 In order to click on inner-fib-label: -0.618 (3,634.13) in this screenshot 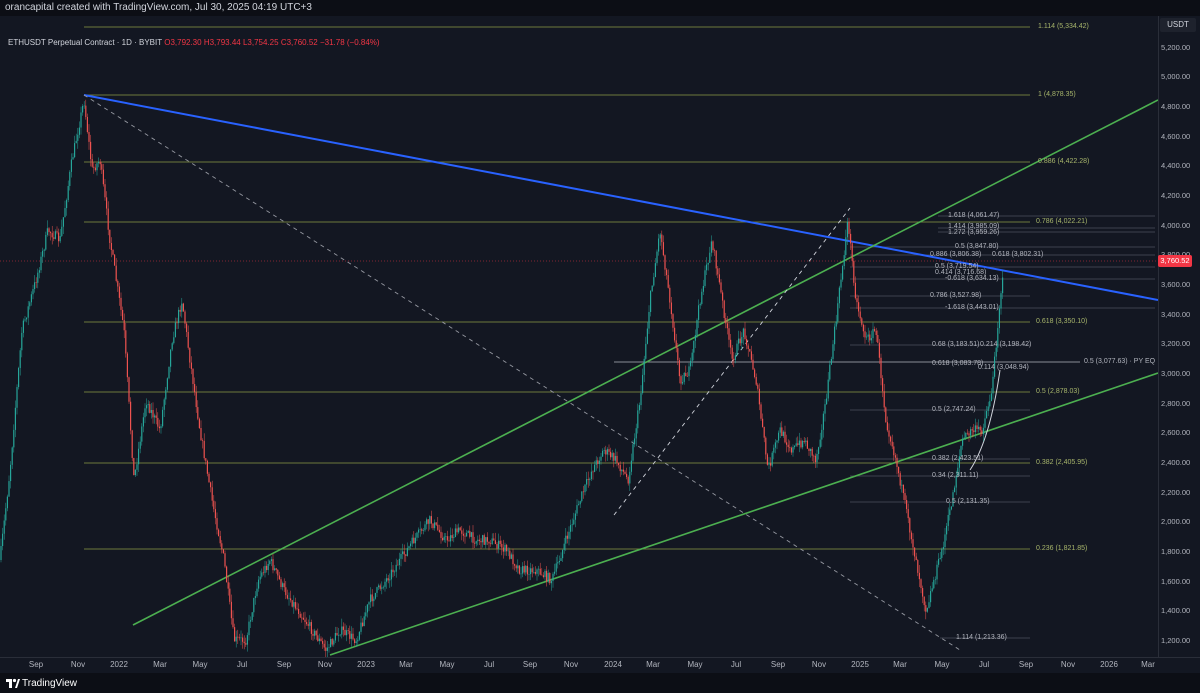, I will do `click(972, 278)`.